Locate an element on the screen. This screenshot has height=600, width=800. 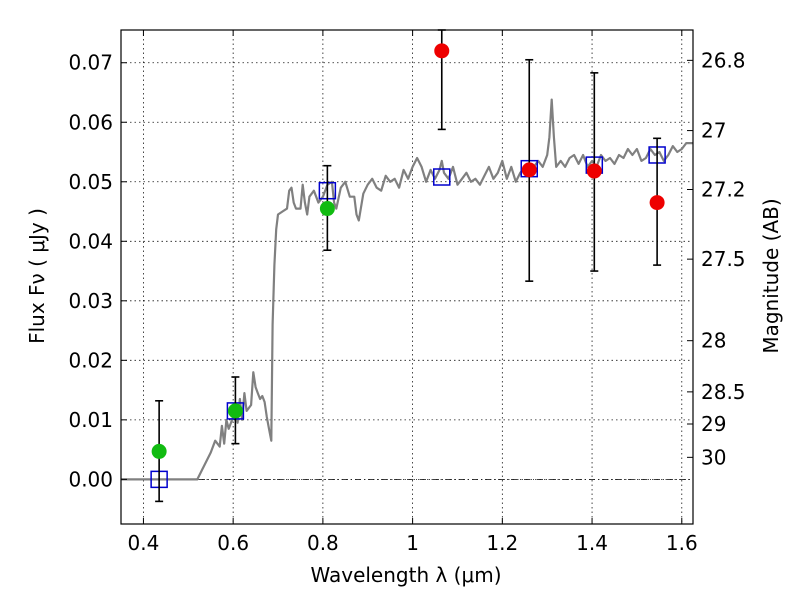
y2-tick-label: 27.5 is located at coordinates (723, 259).